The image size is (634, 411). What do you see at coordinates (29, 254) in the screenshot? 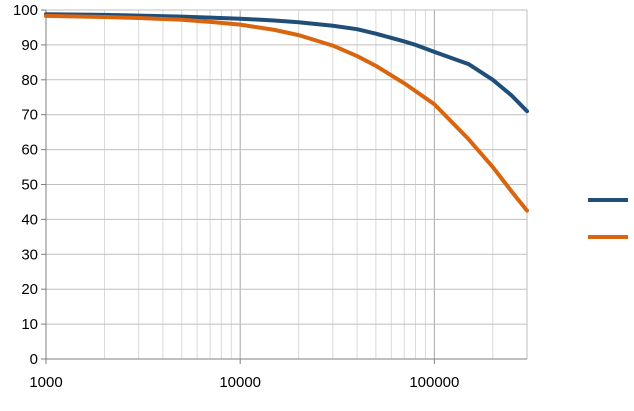
I see `y-tick-label: 30` at bounding box center [29, 254].